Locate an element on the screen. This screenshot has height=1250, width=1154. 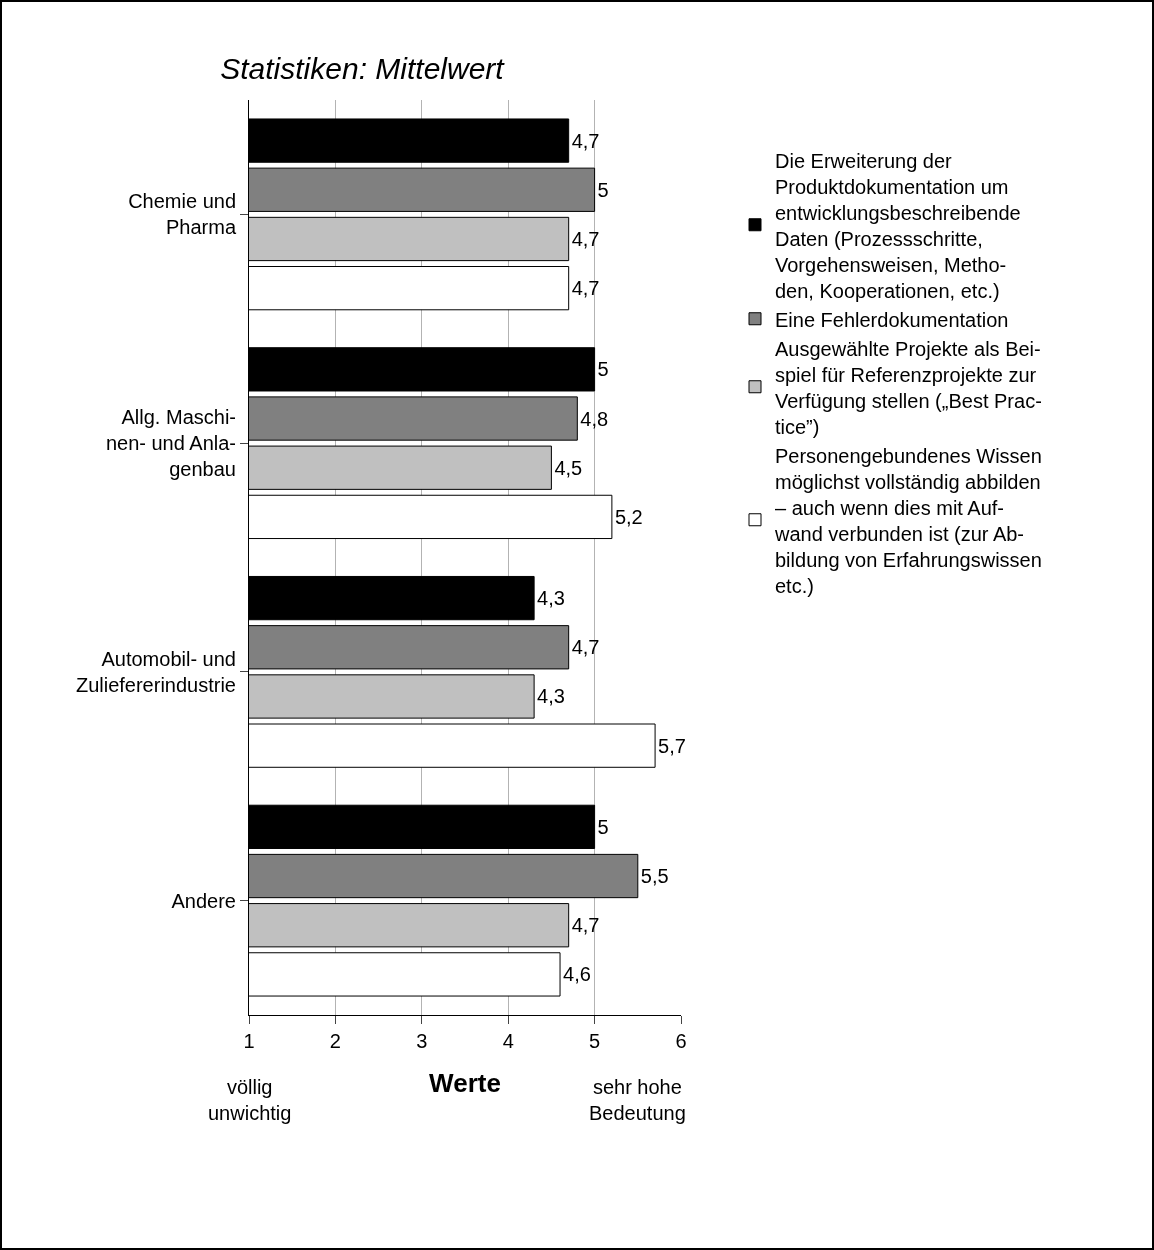
x-axis-title: Werte is located at coordinates (465, 1082).